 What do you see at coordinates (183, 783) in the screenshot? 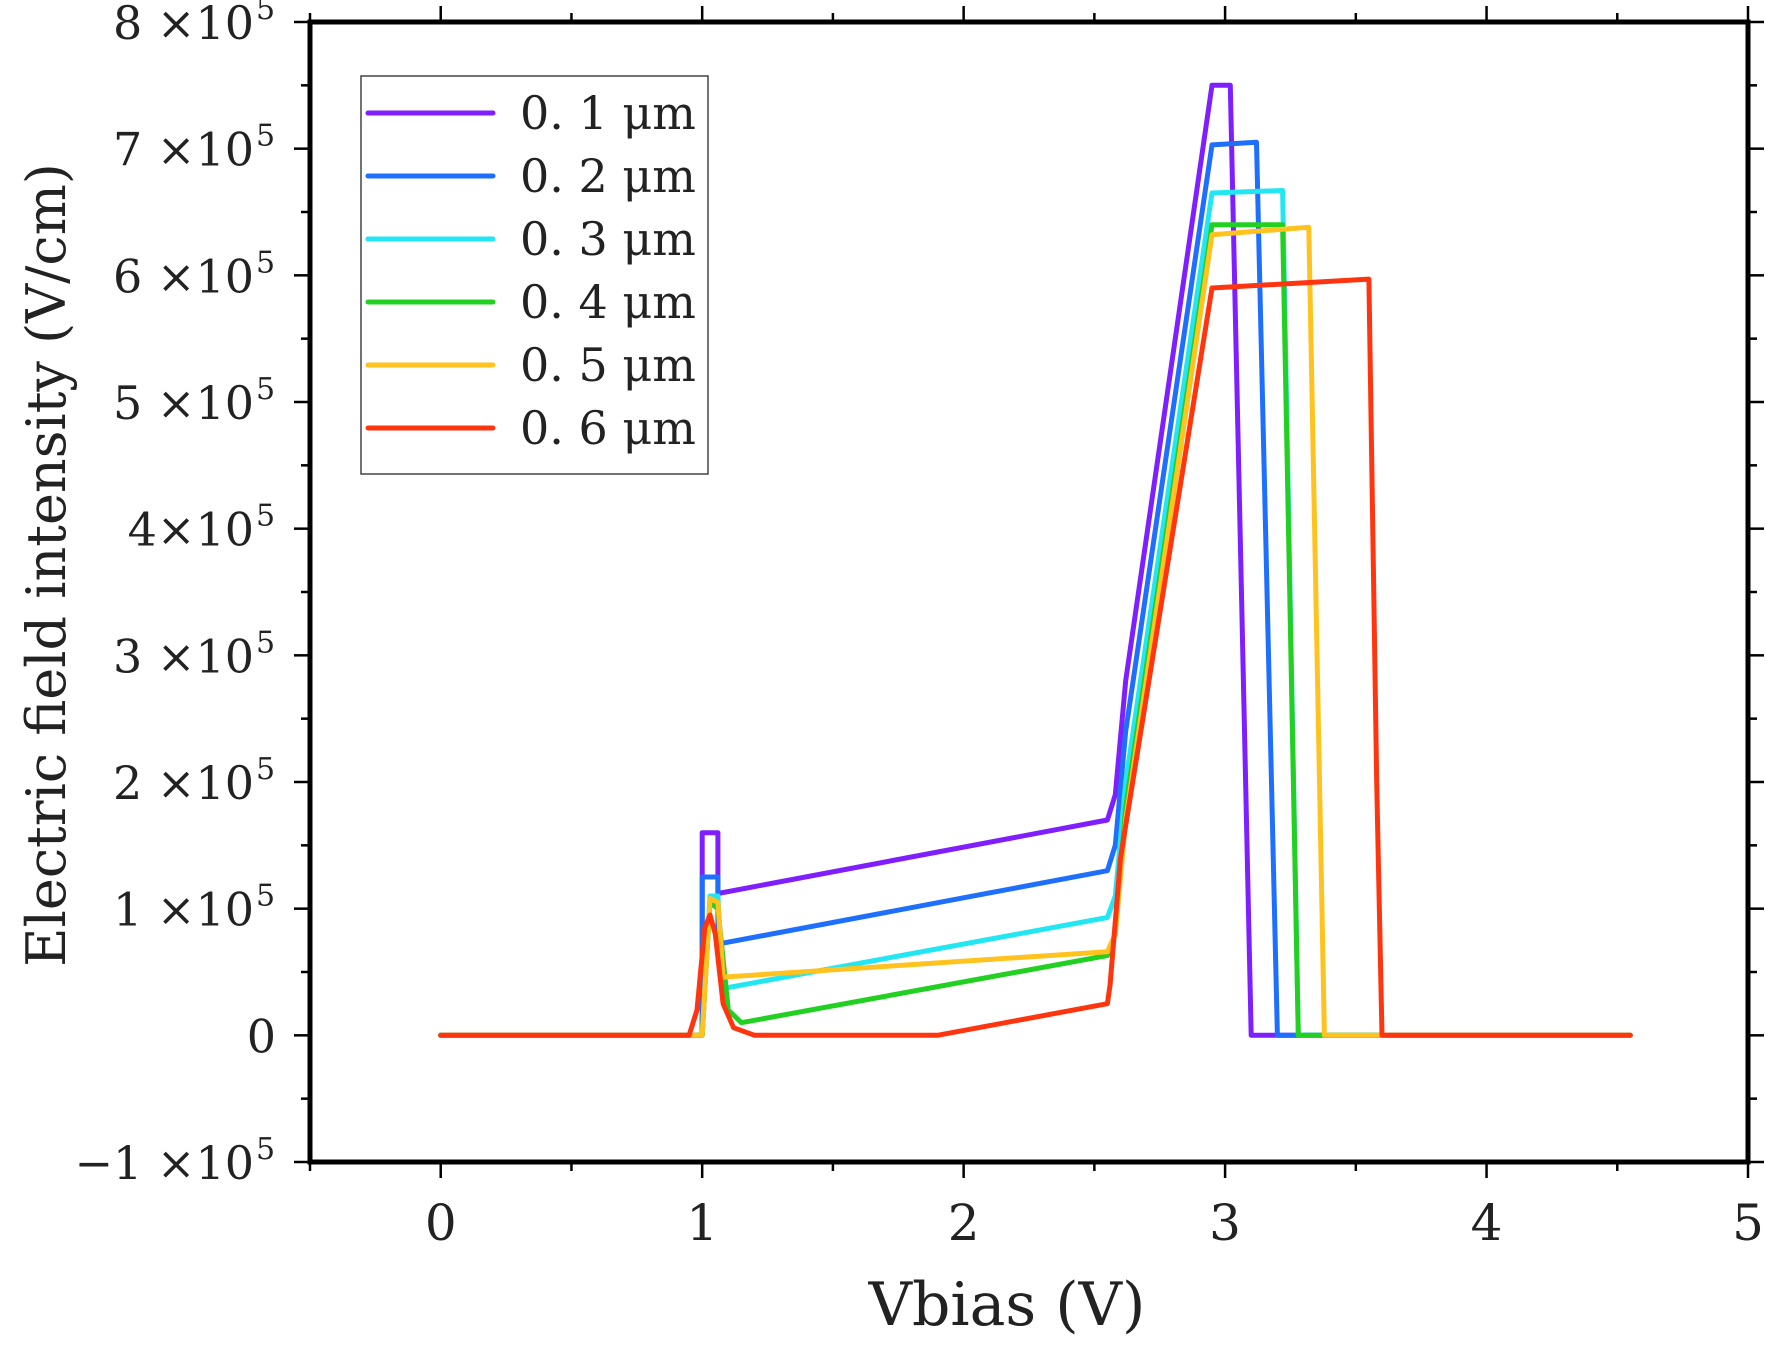
I see `y-tick-label: 2 ×10` at bounding box center [183, 783].